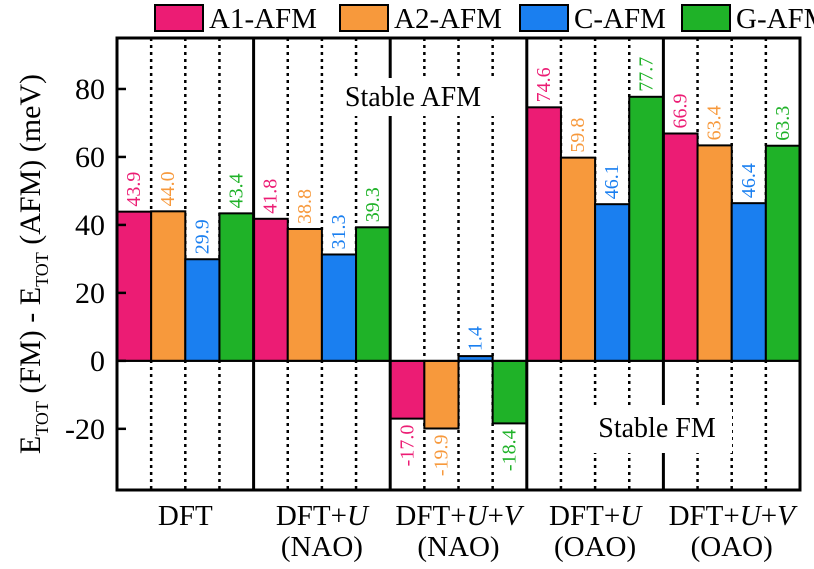 The height and width of the screenshot is (569, 814). Describe the element at coordinates (90, 225) in the screenshot. I see `y-tick-label: 40` at that location.